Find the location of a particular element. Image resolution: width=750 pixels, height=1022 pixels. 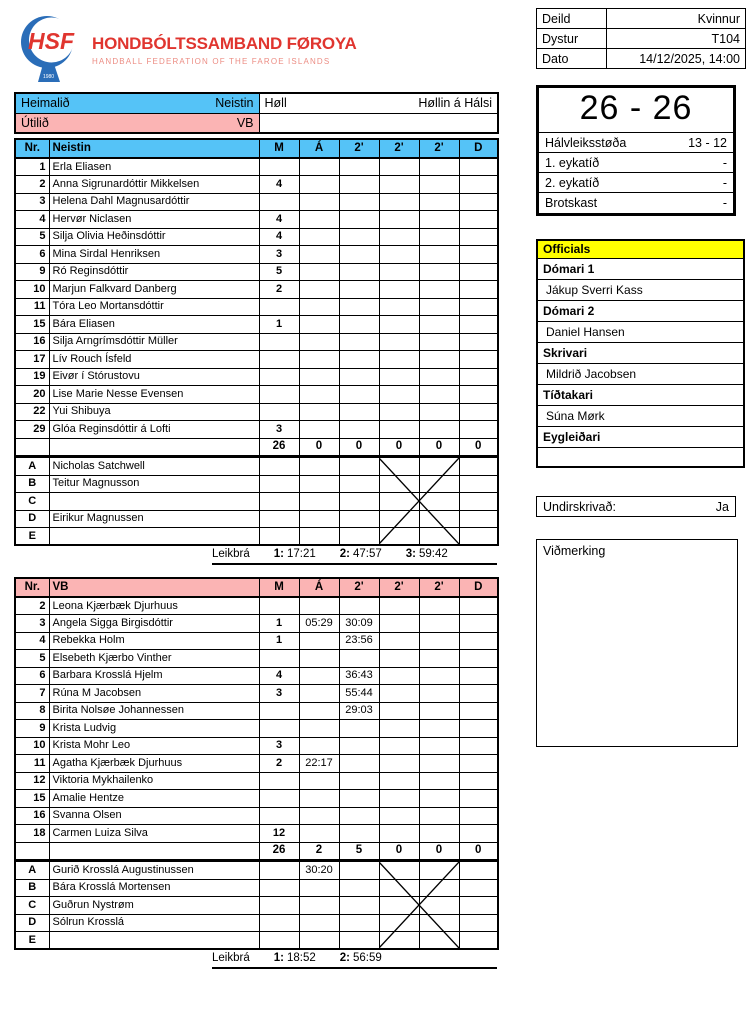

player-row: 9 Krista Ludvig is located at coordinates (256, 728).